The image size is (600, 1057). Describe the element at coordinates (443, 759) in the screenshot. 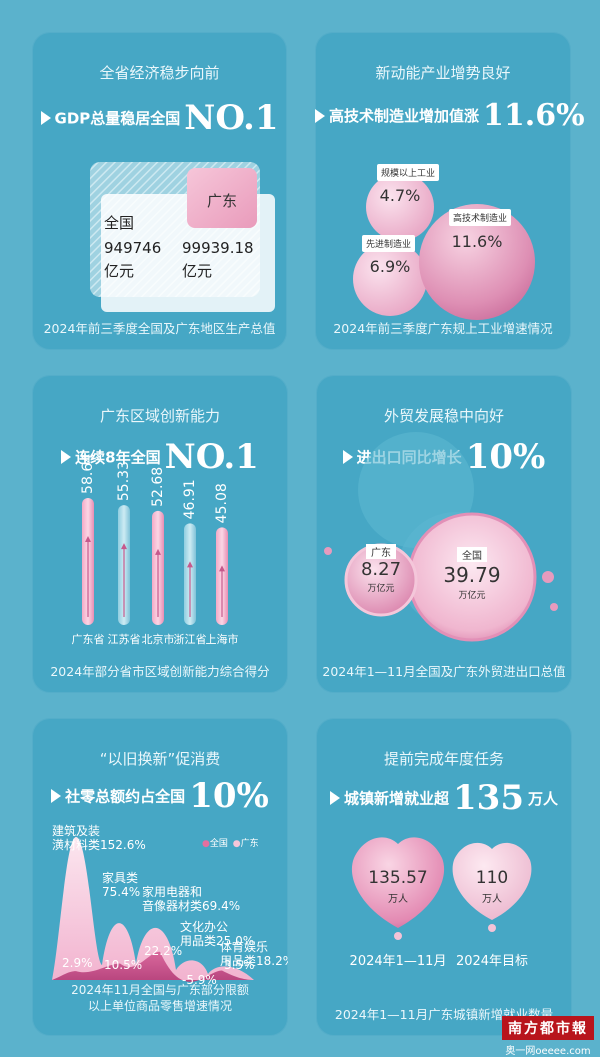

I see `panel-title: 提前完成年度任务` at that location.